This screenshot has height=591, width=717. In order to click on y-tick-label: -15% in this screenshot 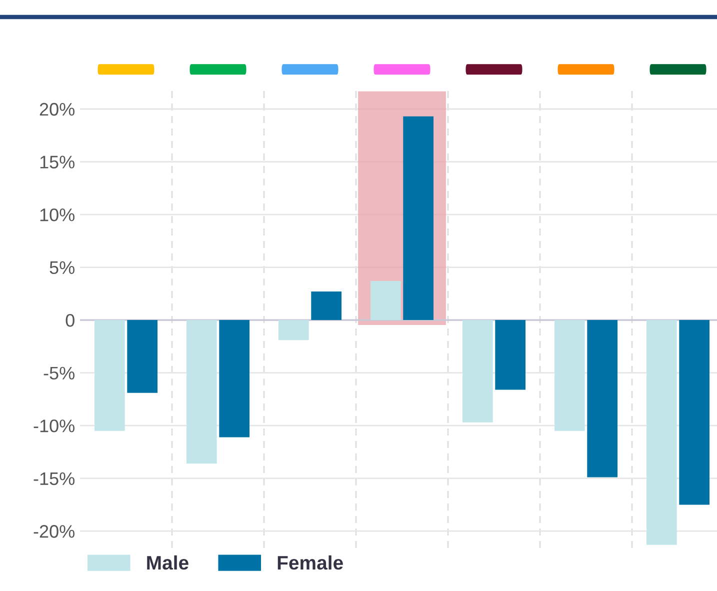, I will do `click(54, 479)`.